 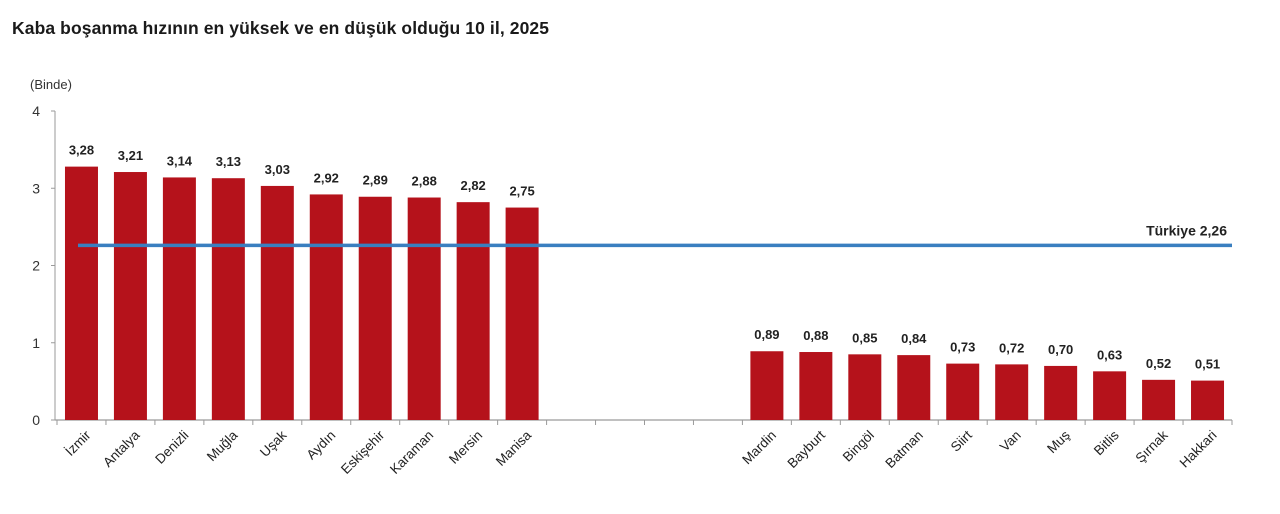 What do you see at coordinates (222, 445) in the screenshot?
I see `category-label: Muğla` at bounding box center [222, 445].